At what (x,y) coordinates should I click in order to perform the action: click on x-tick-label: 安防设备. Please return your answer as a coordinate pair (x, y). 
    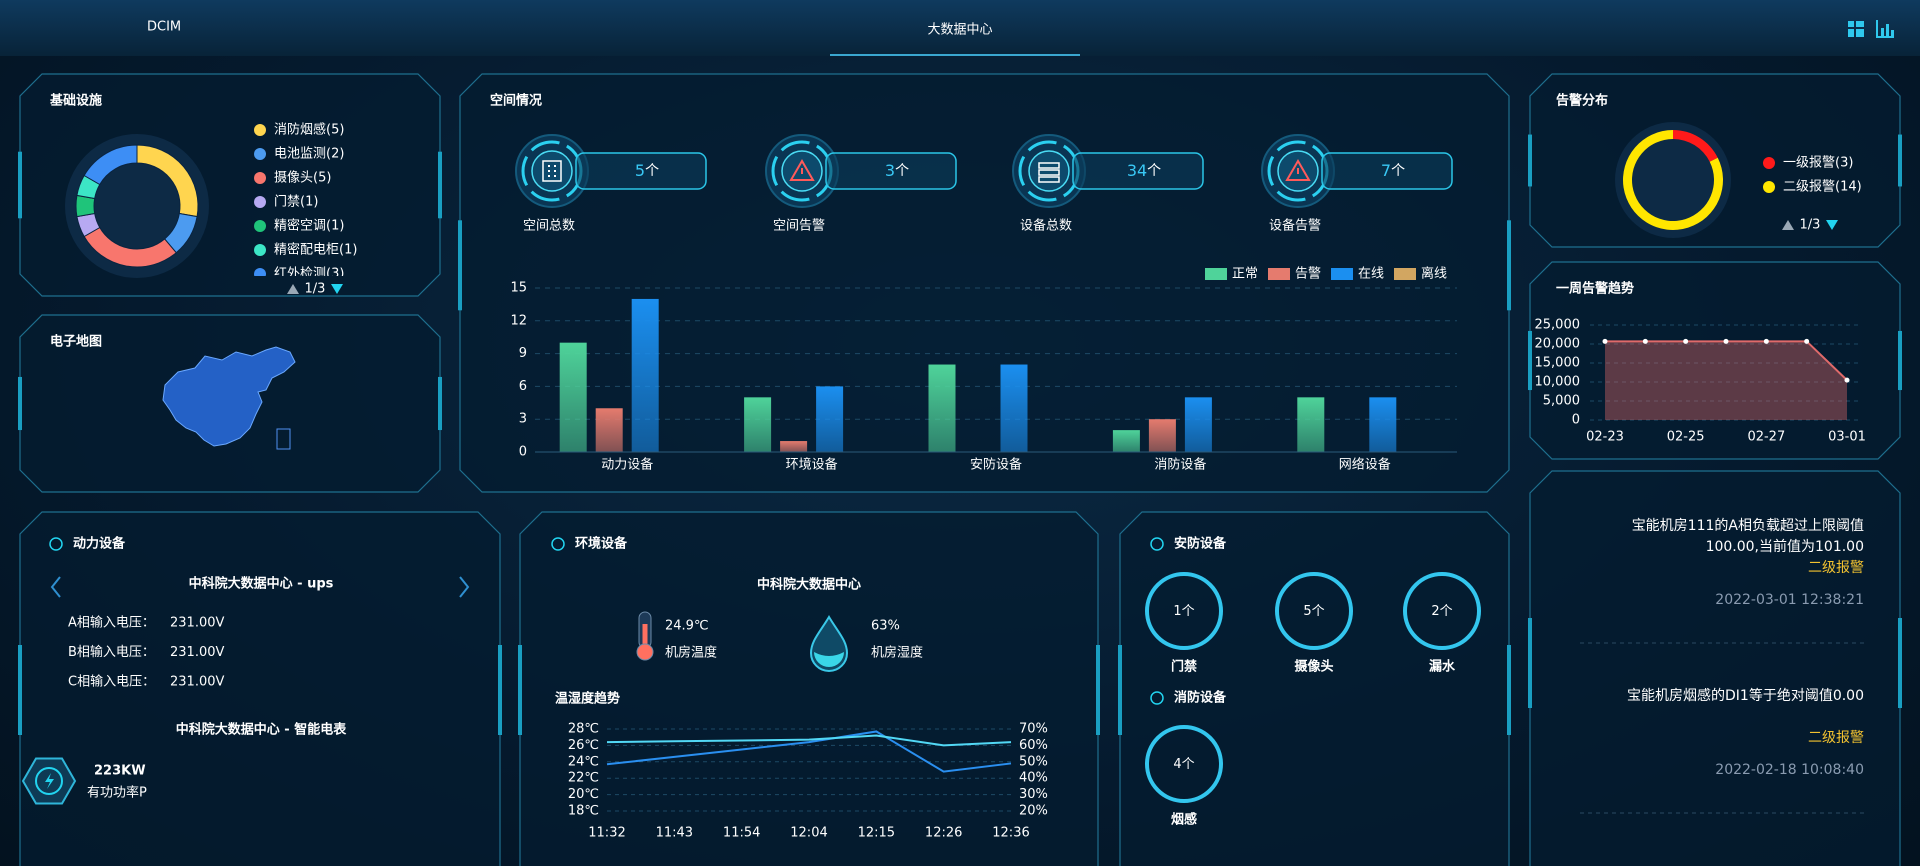
    Looking at the image, I should click on (996, 465).